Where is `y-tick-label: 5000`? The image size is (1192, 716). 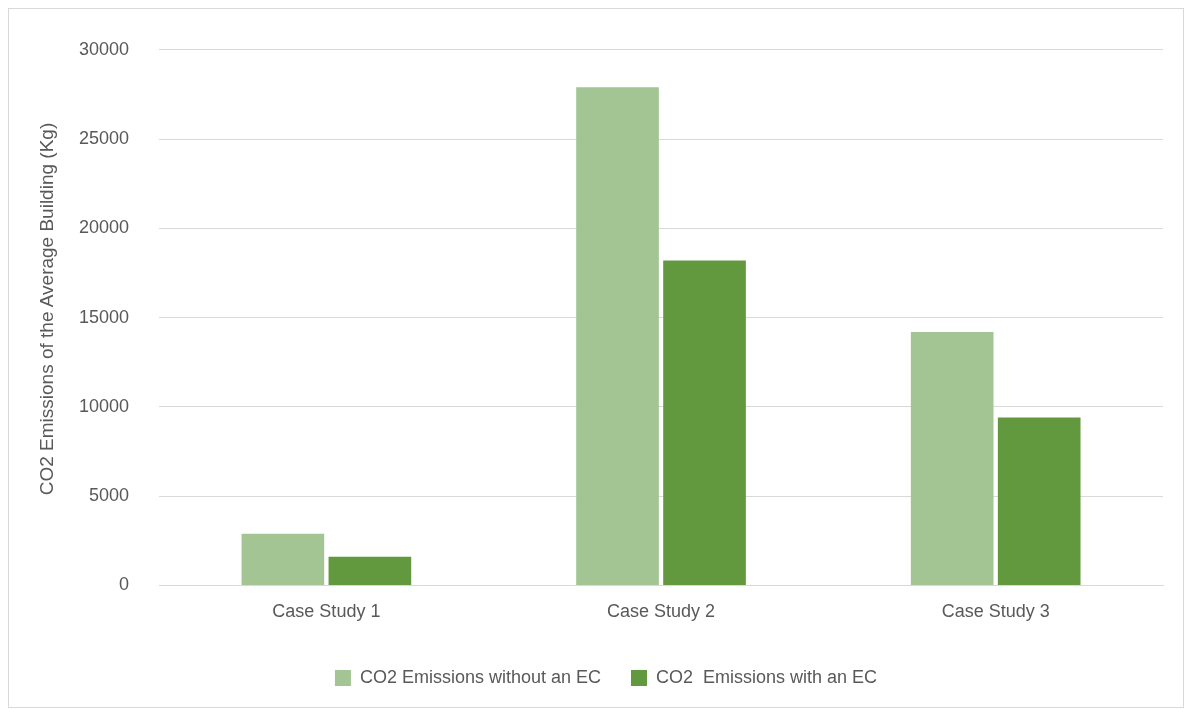
y-tick-label: 5000 is located at coordinates (109, 495).